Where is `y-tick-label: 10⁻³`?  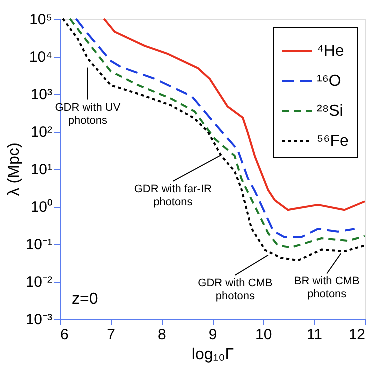
y-tick-label: 10⁻³ is located at coordinates (39, 320).